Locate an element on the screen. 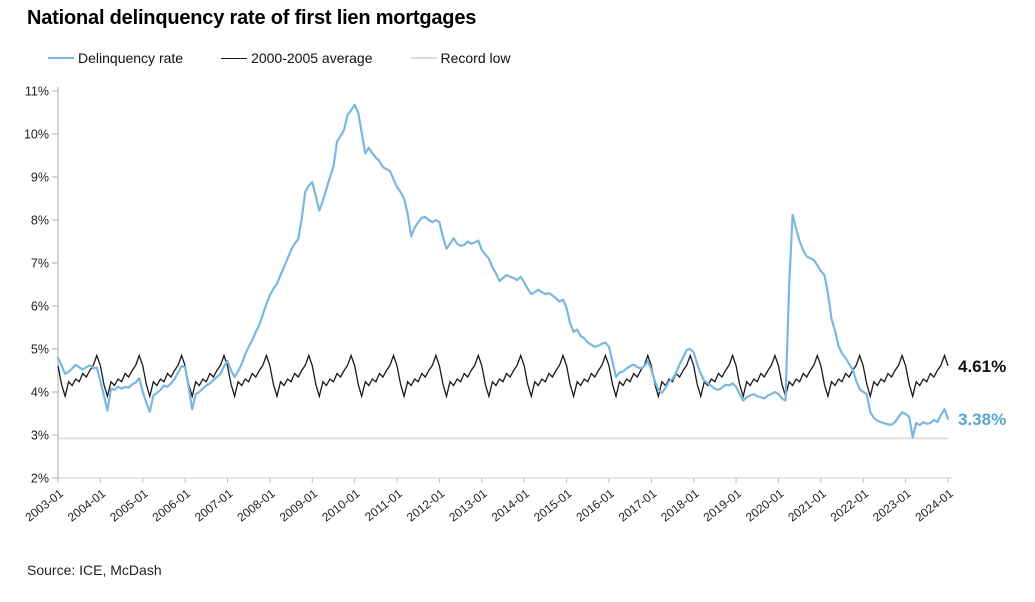 Image resolution: width=1035 pixels, height=602 pixels. x-tick-label: 2010-01 is located at coordinates (341, 505).